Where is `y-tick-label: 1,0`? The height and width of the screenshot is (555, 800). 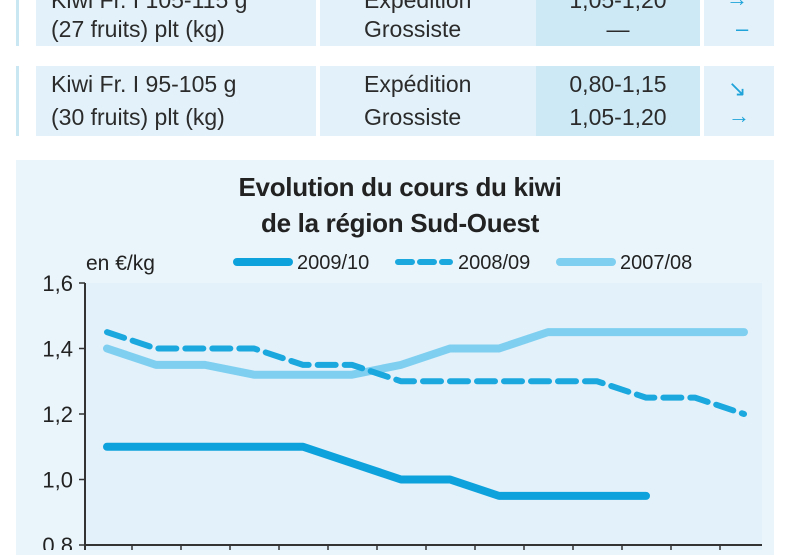 y-tick-label: 1,0 is located at coordinates (57, 480).